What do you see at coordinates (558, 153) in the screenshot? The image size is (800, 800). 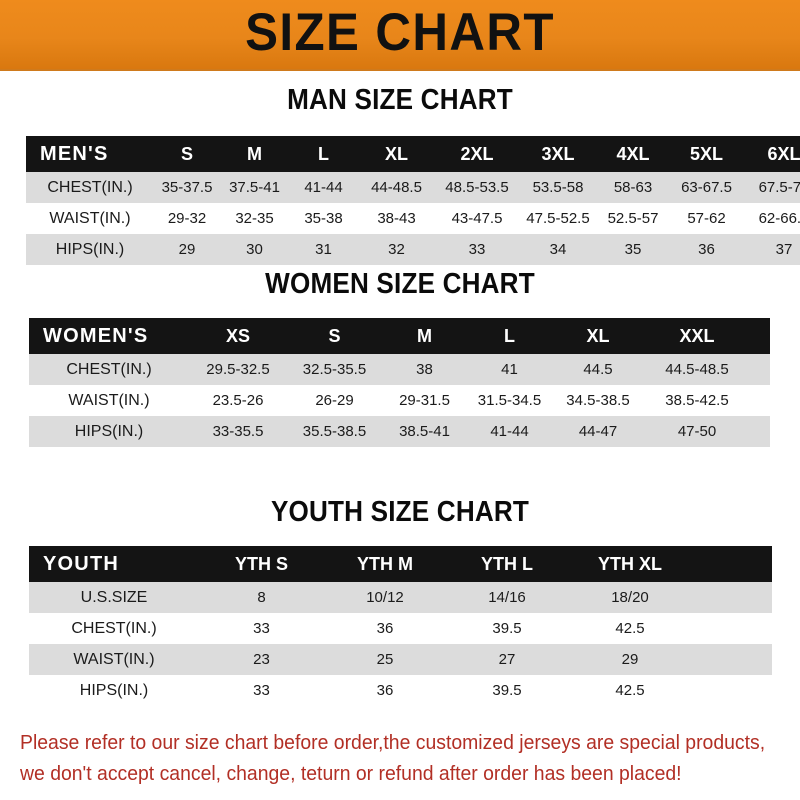 I see `men-size-col-5: 3XL` at bounding box center [558, 153].